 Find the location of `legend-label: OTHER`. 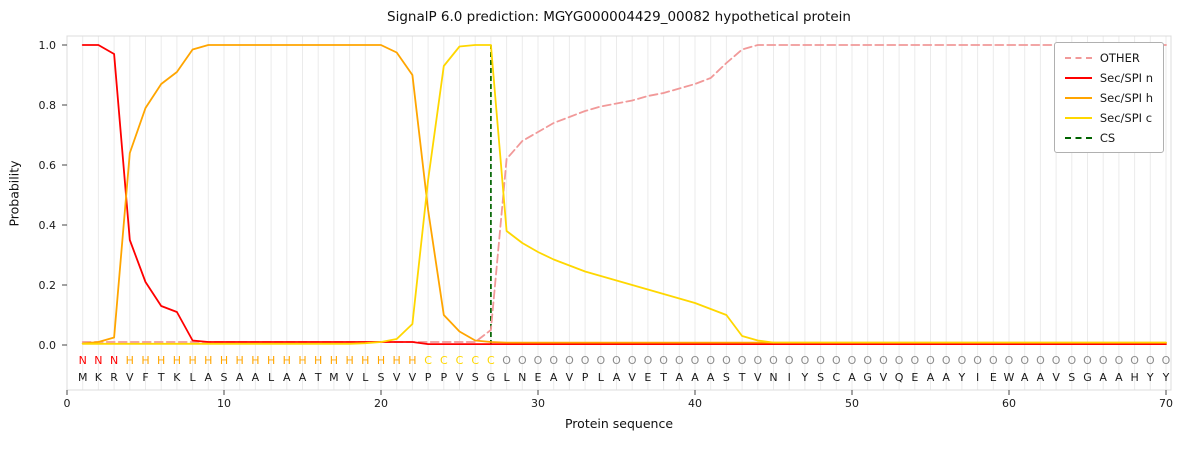

legend-label: OTHER is located at coordinates (1119, 57).